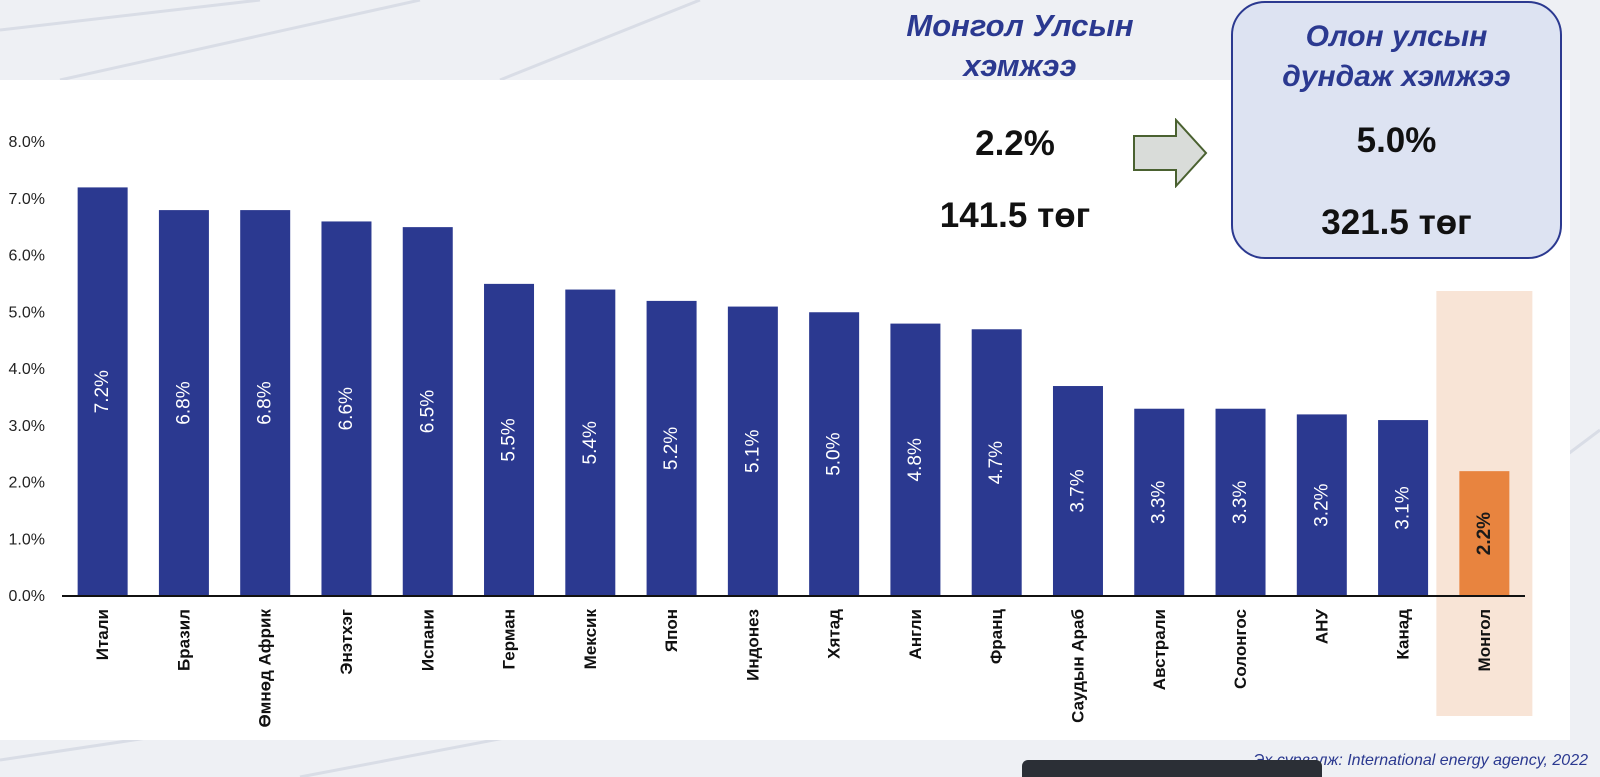 This screenshot has width=1600, height=777. What do you see at coordinates (1403, 634) in the screenshot?
I see `category-label: Канад` at bounding box center [1403, 634].